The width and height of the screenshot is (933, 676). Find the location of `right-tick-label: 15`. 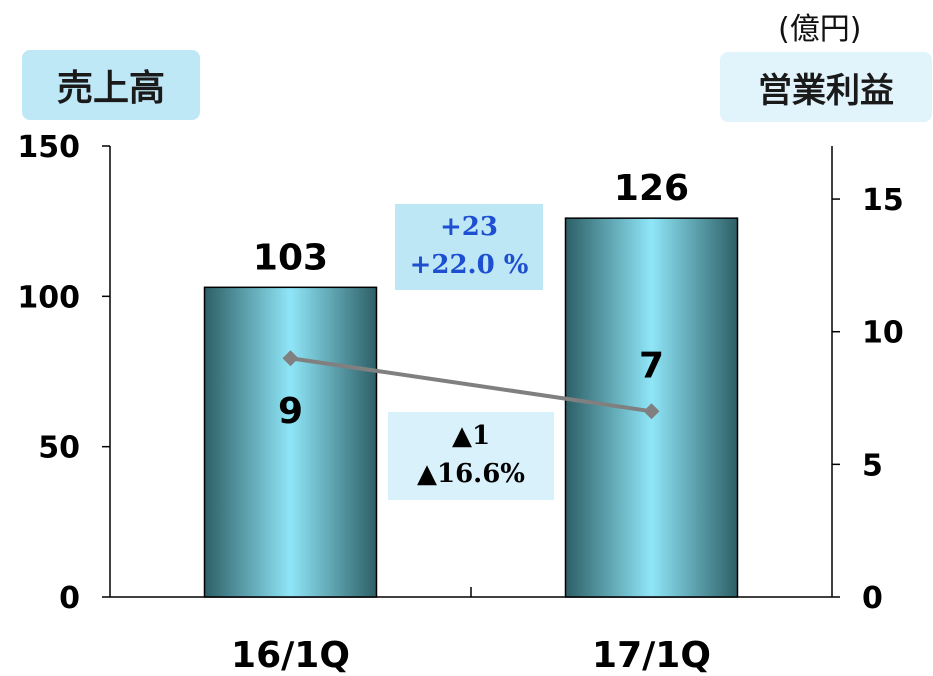

right-tick-label: 15 is located at coordinates (883, 200).